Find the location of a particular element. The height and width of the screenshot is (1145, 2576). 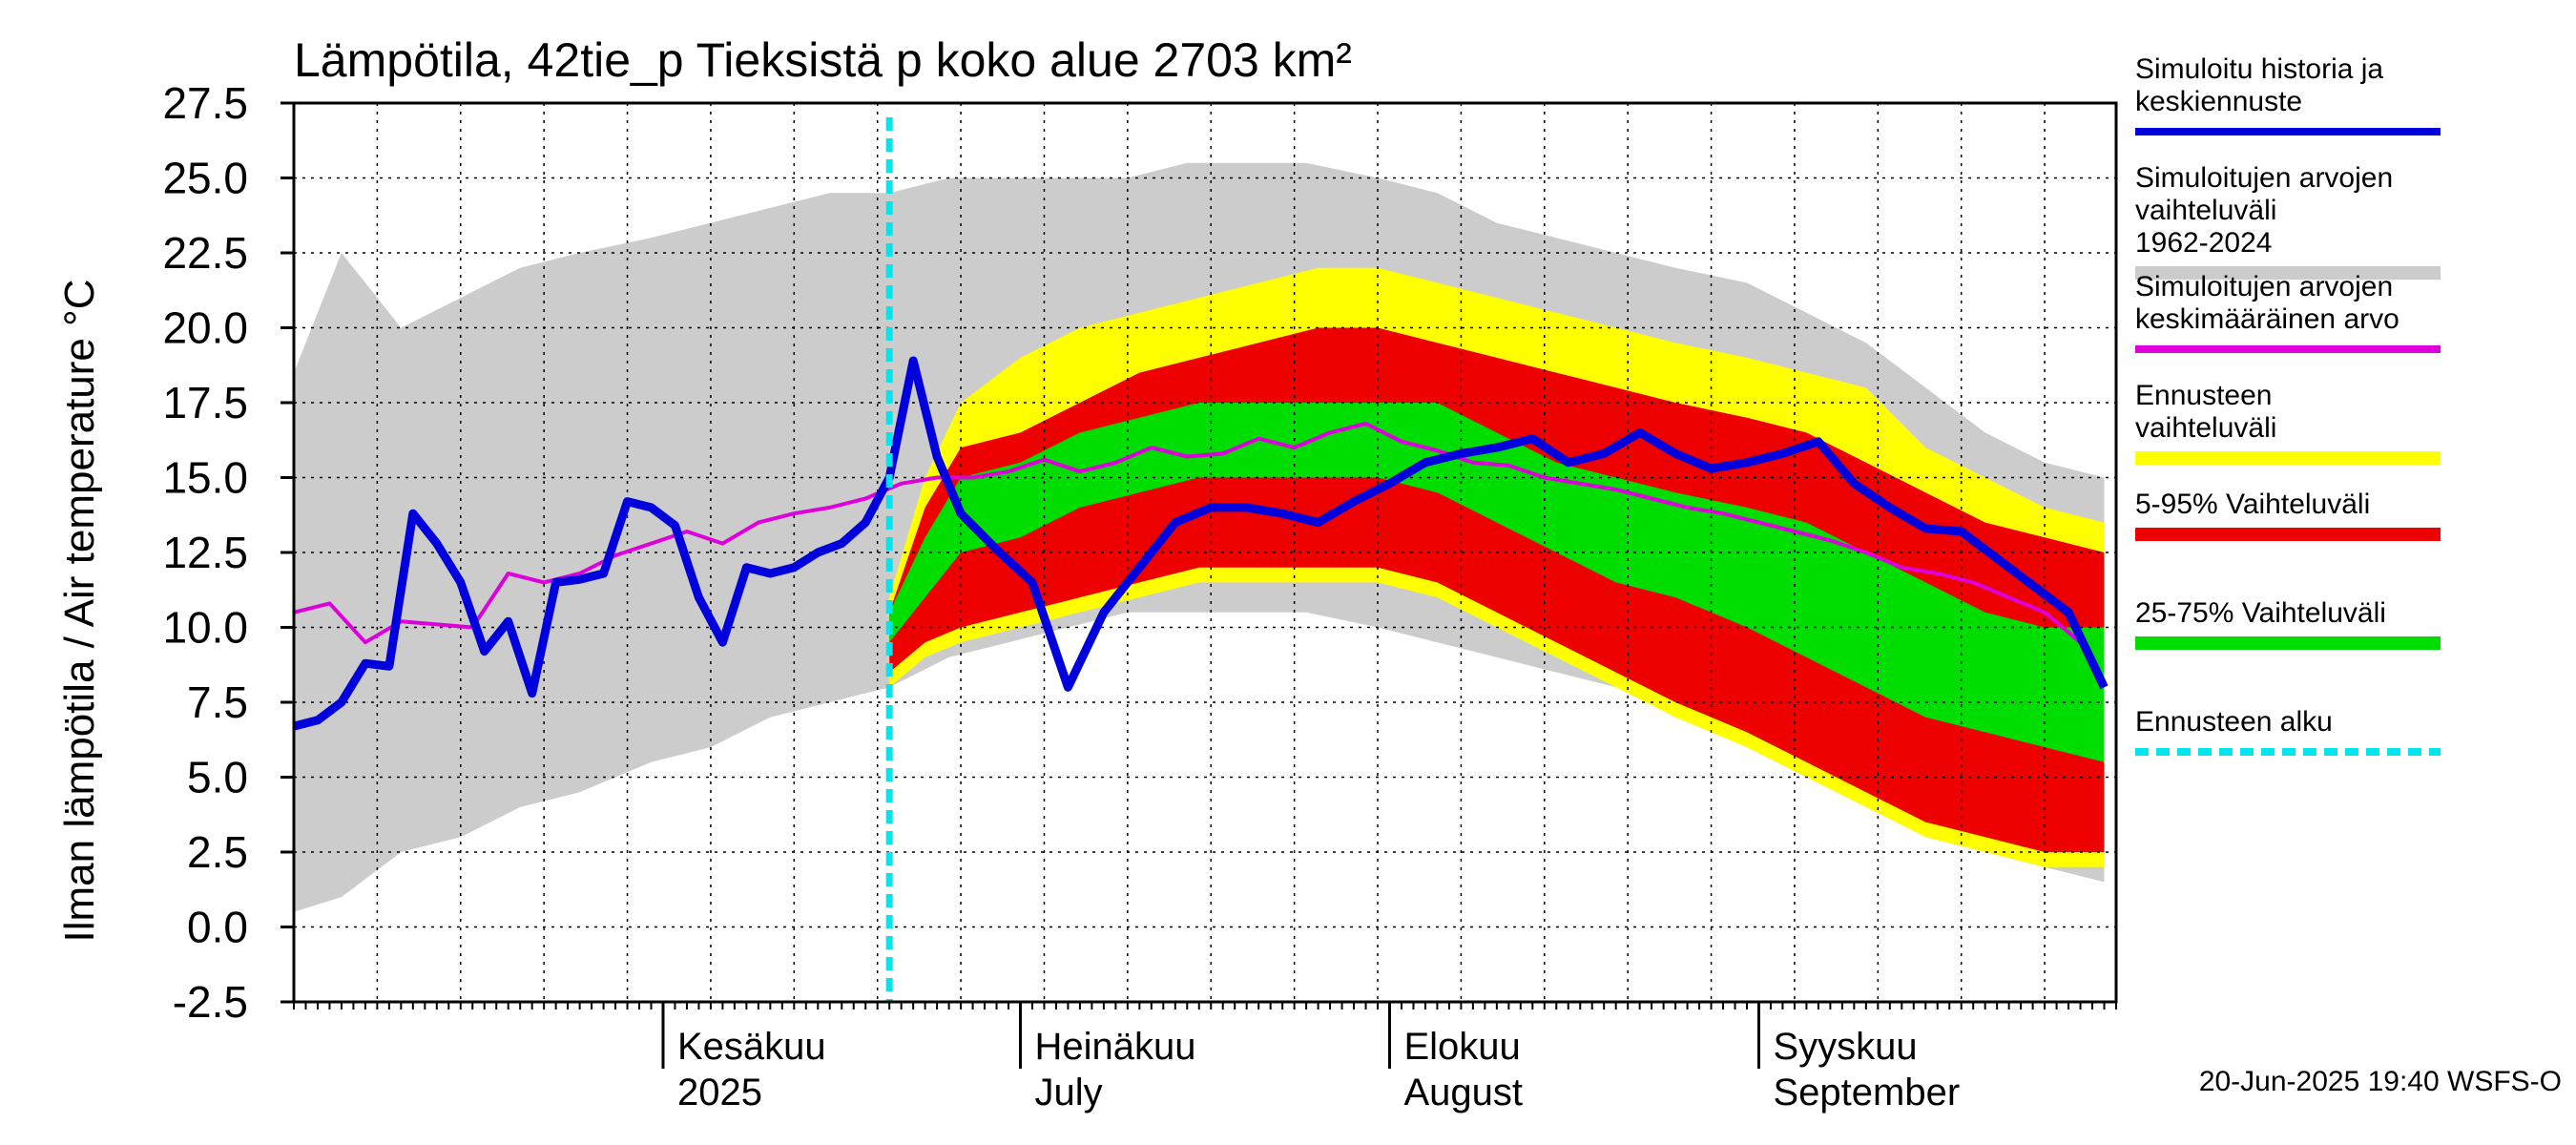

legend-label-5-0: 25-75% Vaihteluväli is located at coordinates (2260, 613).